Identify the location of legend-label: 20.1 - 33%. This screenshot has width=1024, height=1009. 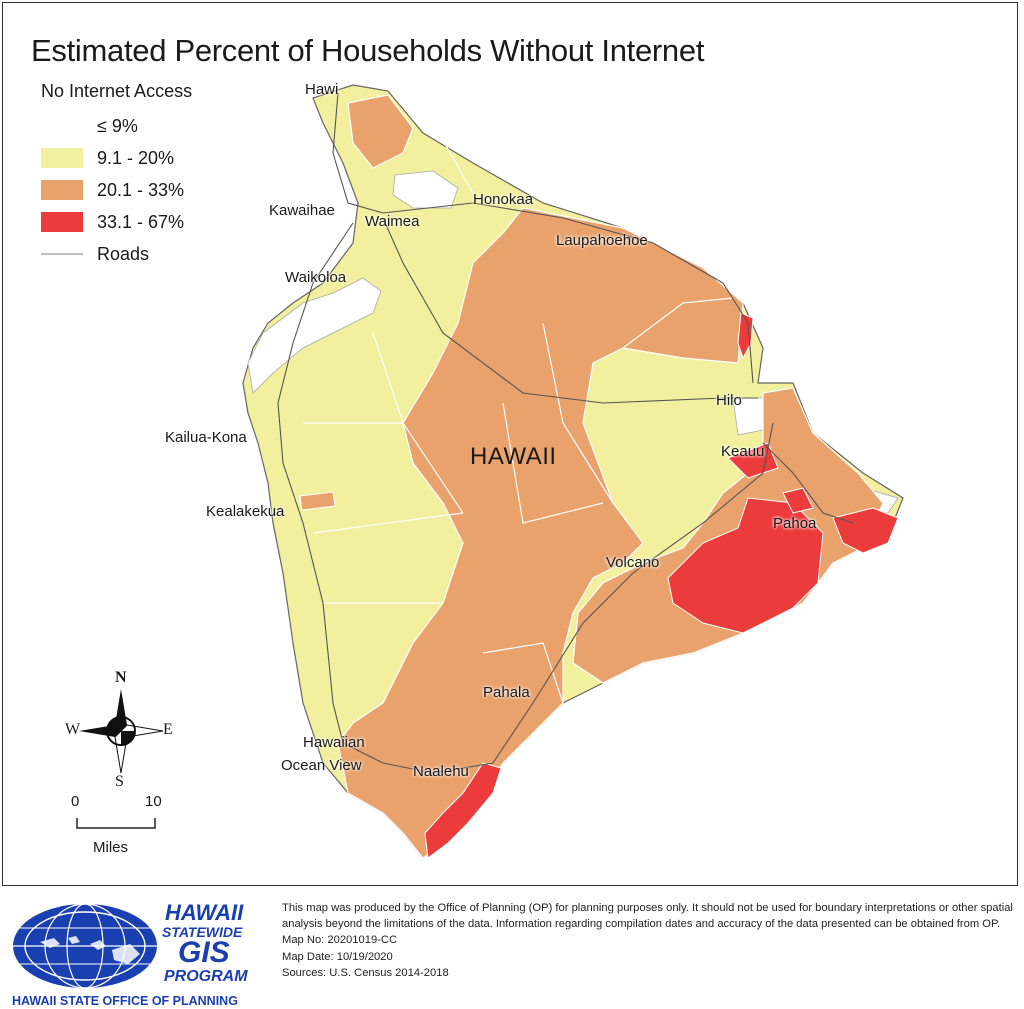
(141, 189).